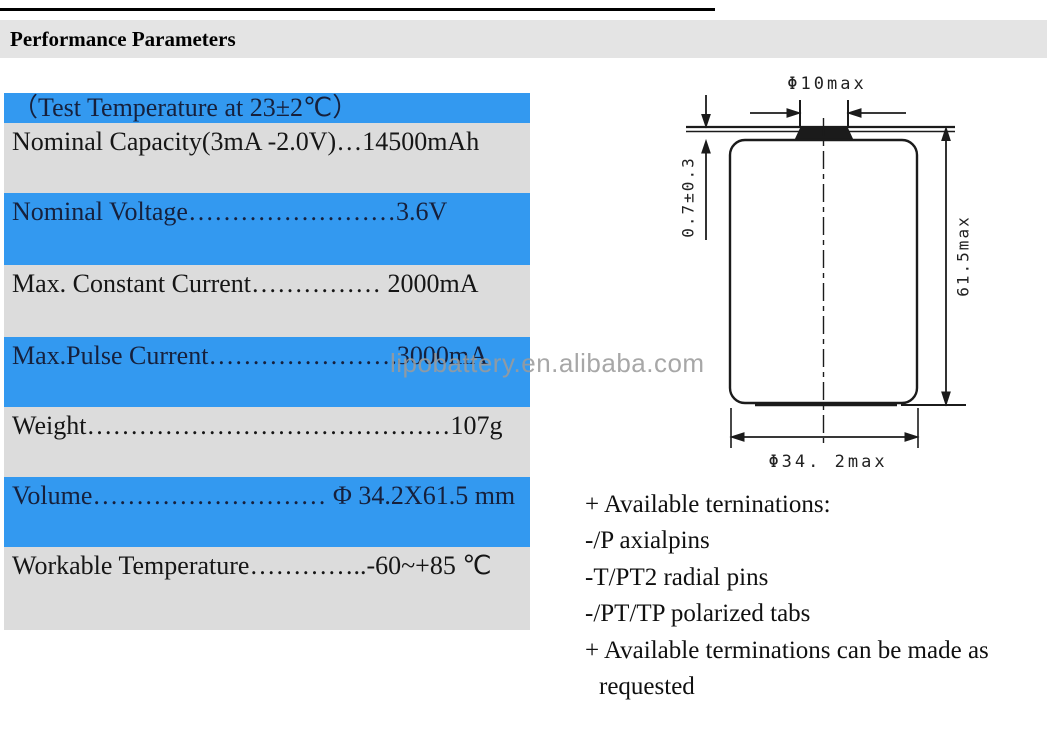 This screenshot has width=1047, height=735. What do you see at coordinates (708, 504) in the screenshot?
I see `note-line: + Available terninations:` at bounding box center [708, 504].